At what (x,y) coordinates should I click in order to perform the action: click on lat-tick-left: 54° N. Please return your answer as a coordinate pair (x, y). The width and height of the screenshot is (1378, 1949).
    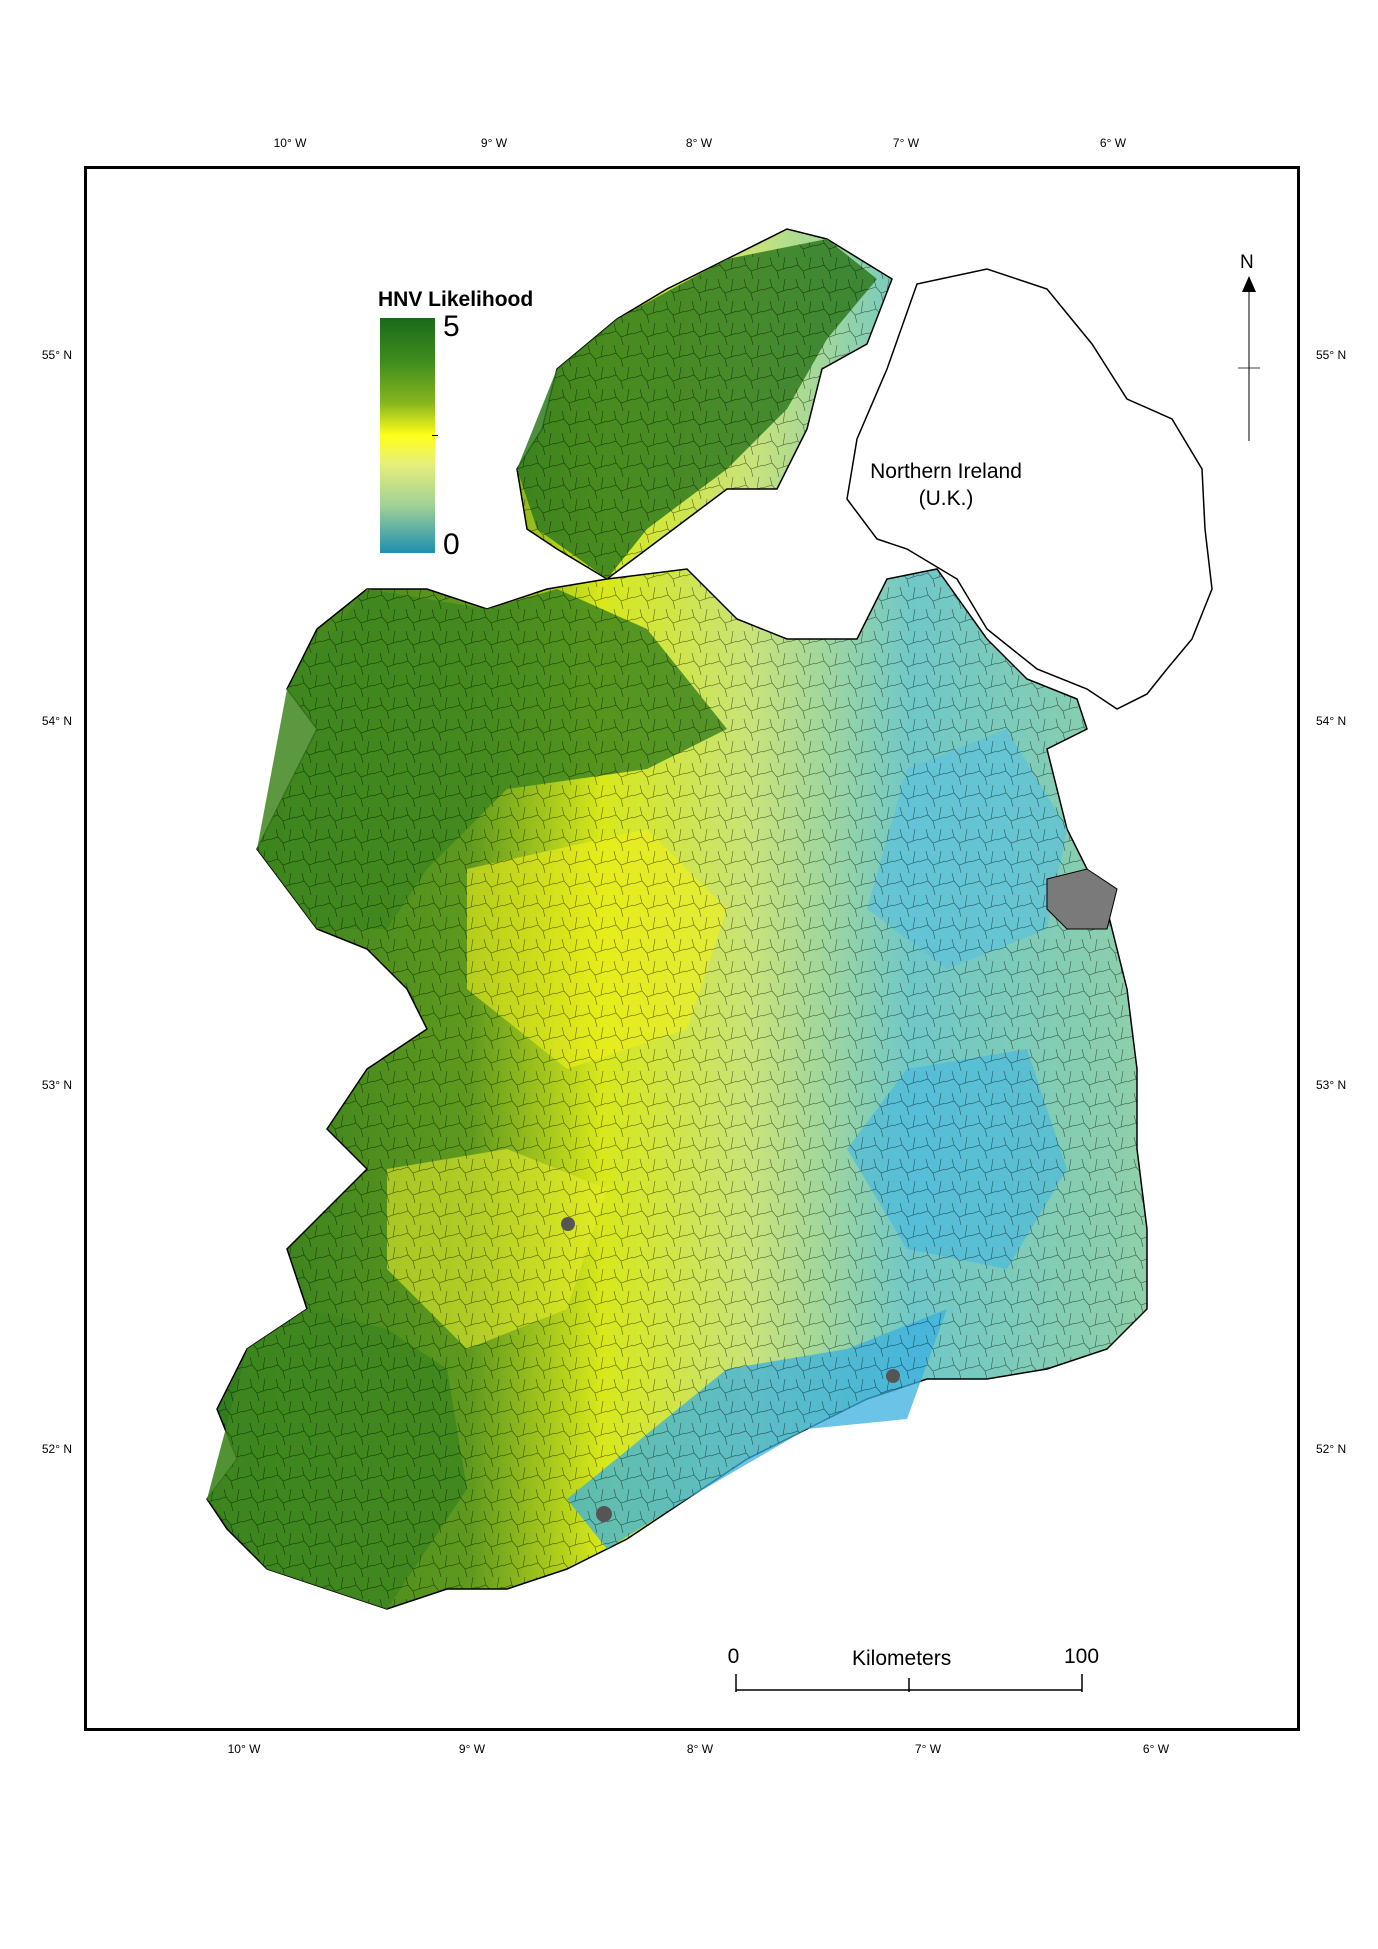
    Looking at the image, I should click on (56, 721).